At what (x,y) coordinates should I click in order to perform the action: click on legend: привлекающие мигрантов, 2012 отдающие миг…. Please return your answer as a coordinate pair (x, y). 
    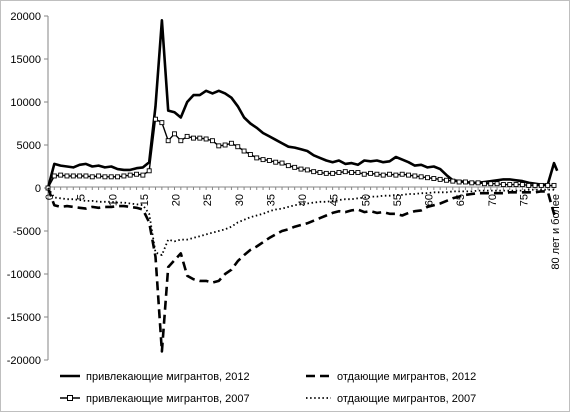
    Looking at the image, I should click on (268, 388).